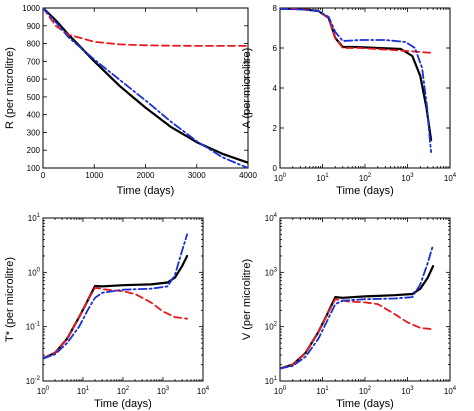 This screenshot has width=474, height=411. What do you see at coordinates (146, 175) in the screenshot?
I see `x-tick-label: 2000` at bounding box center [146, 175].